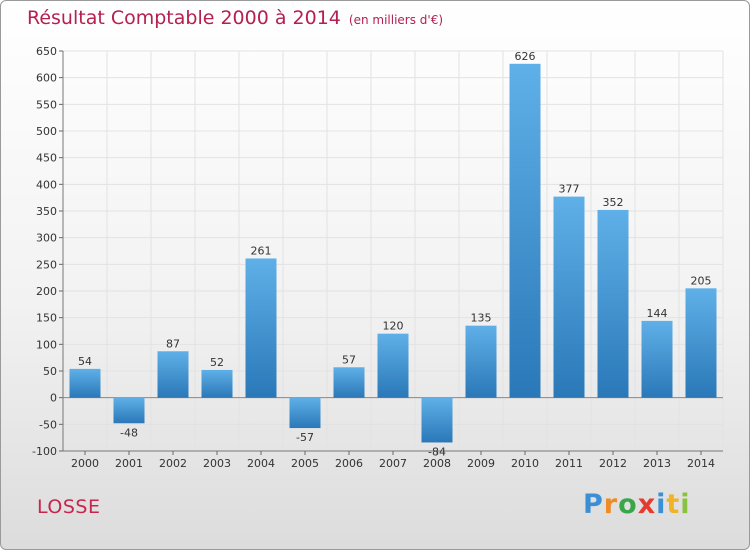 Image resolution: width=750 pixels, height=550 pixels. I want to click on data-label-2001: -48, so click(129, 432).